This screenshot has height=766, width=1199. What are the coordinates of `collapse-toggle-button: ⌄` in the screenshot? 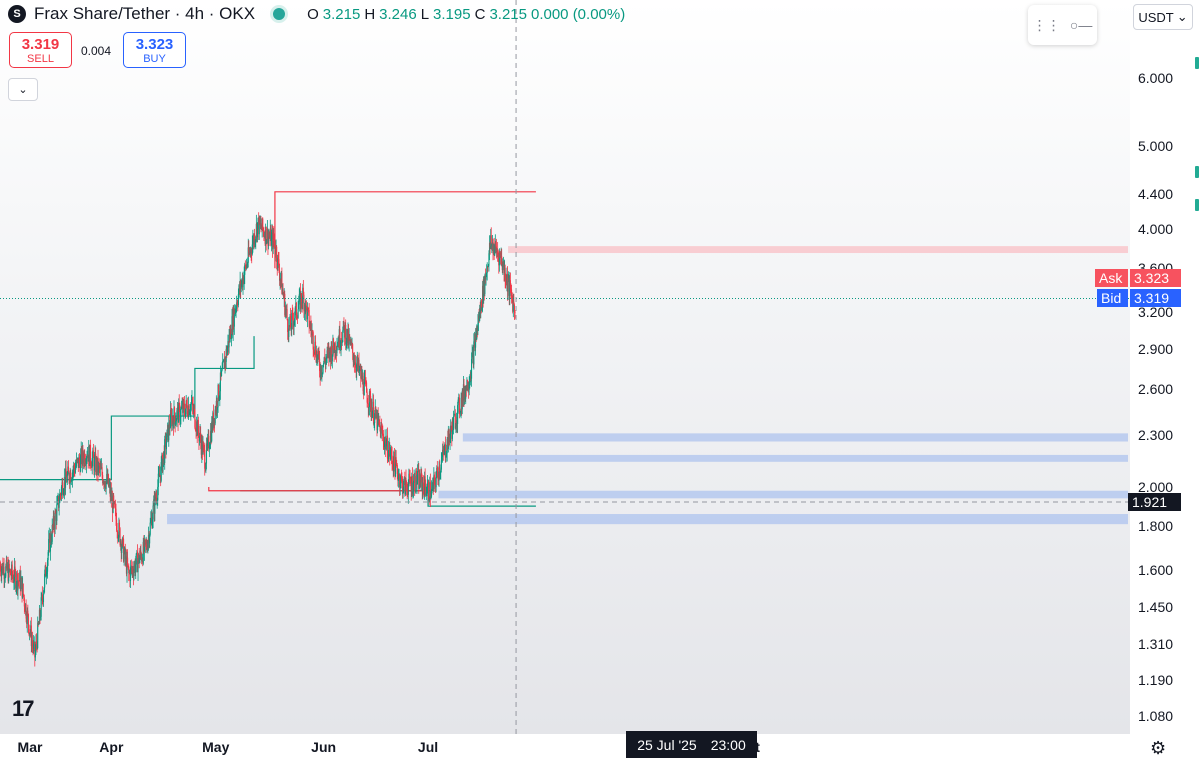 It's located at (23, 89).